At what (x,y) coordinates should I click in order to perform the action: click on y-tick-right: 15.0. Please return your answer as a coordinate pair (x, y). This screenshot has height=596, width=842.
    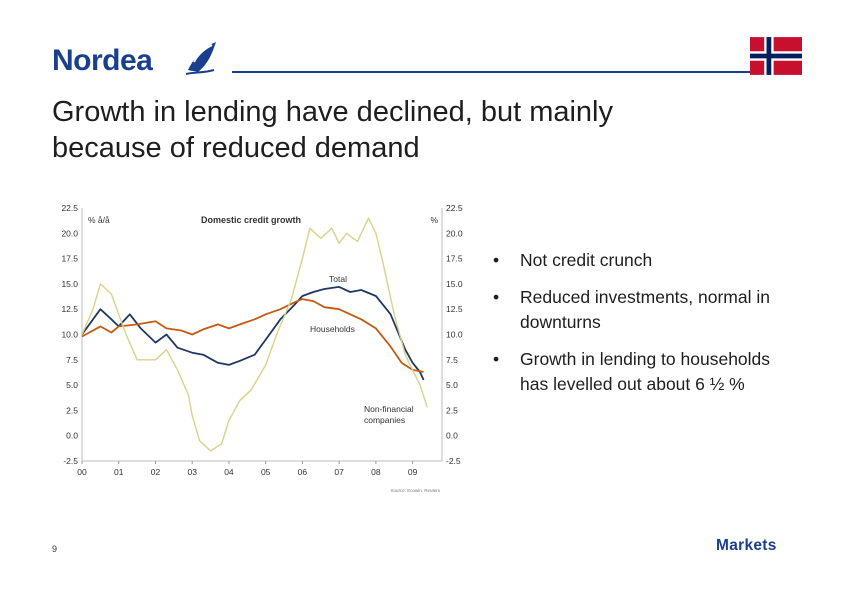
    Looking at the image, I should click on (454, 284).